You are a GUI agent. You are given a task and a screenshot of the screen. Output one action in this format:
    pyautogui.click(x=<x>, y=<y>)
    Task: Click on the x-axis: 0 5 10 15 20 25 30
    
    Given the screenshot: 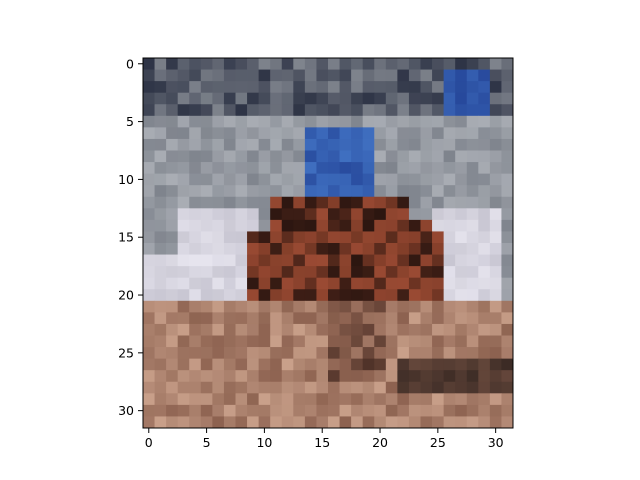 What is the action you would take?
    pyautogui.click(x=324, y=439)
    